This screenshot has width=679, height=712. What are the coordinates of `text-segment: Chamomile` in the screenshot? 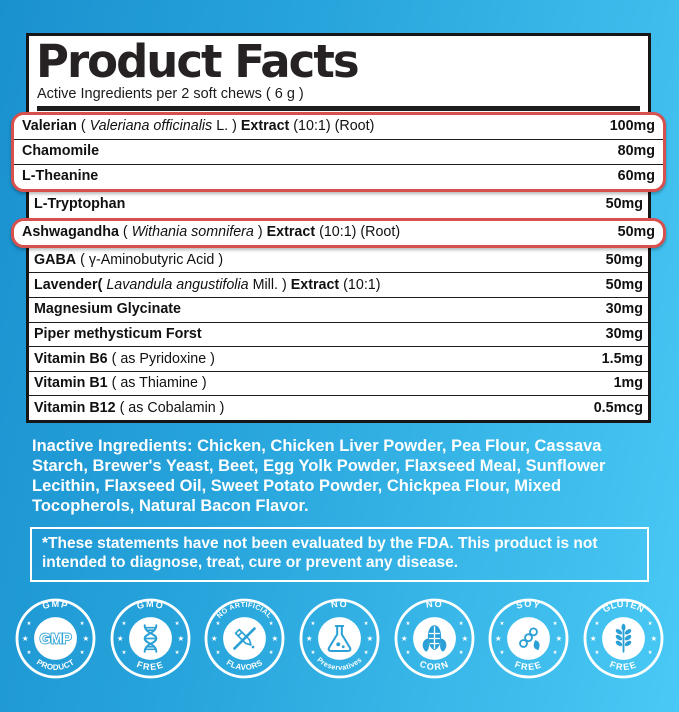 It's located at (61, 151).